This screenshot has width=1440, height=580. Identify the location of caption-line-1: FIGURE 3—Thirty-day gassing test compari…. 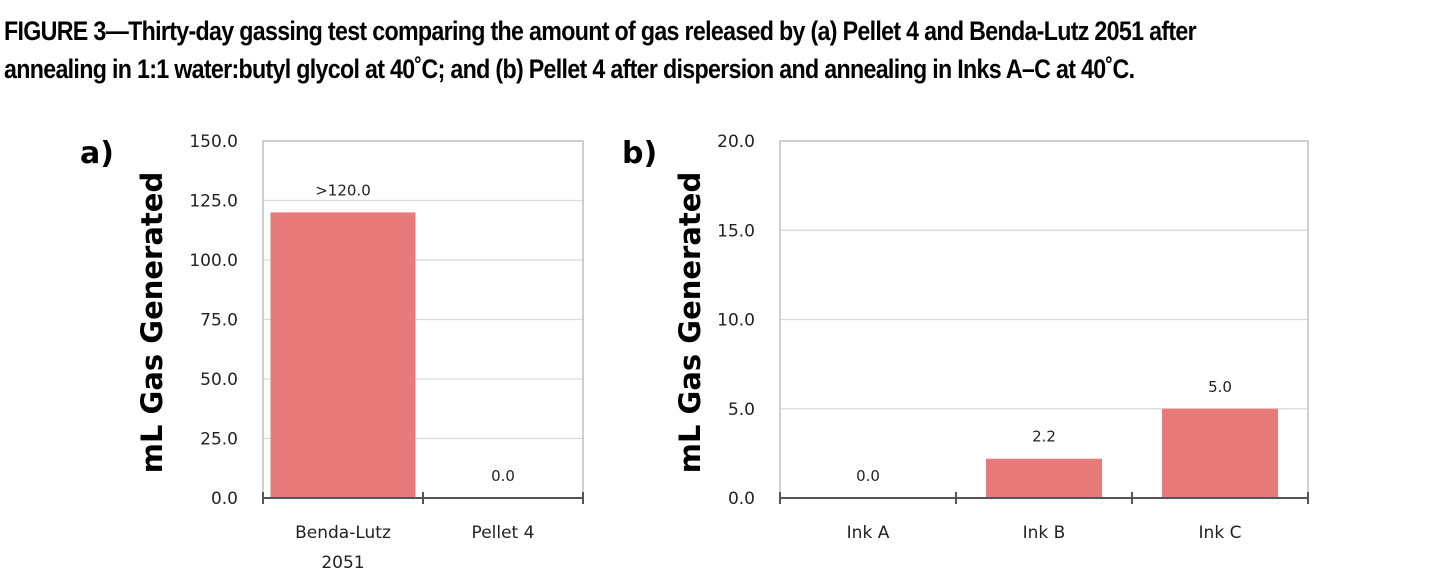
(600, 31).